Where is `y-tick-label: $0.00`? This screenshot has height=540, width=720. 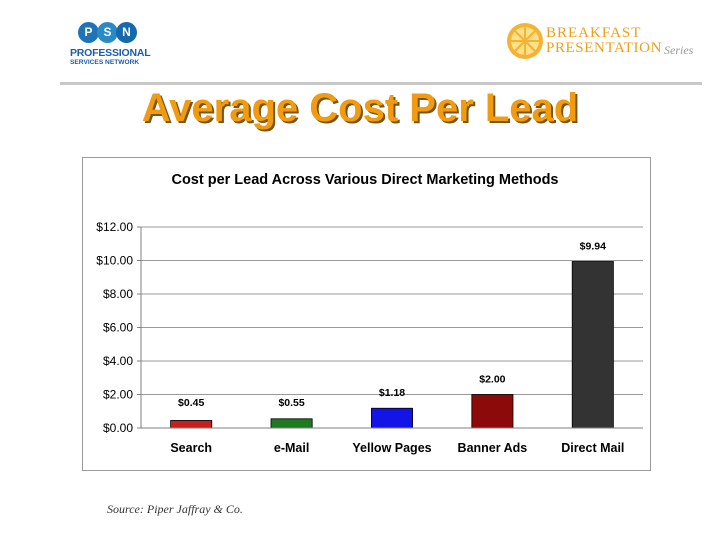
y-tick-label: $0.00 is located at coordinates (118, 428).